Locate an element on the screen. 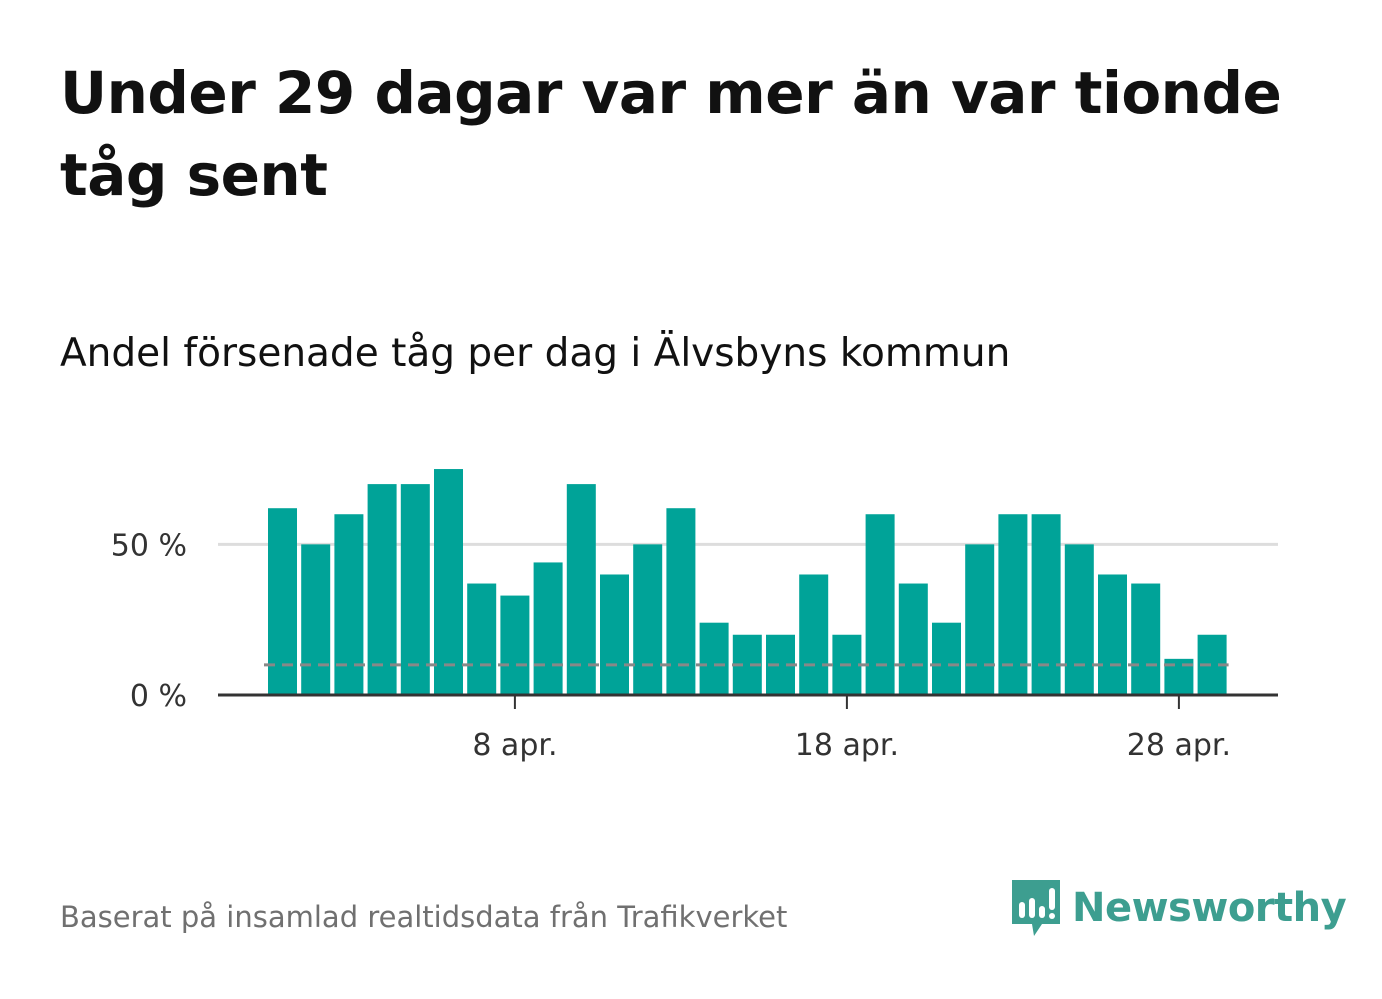 The image size is (1382, 999). brand-name: Newsworthy is located at coordinates (1209, 908).